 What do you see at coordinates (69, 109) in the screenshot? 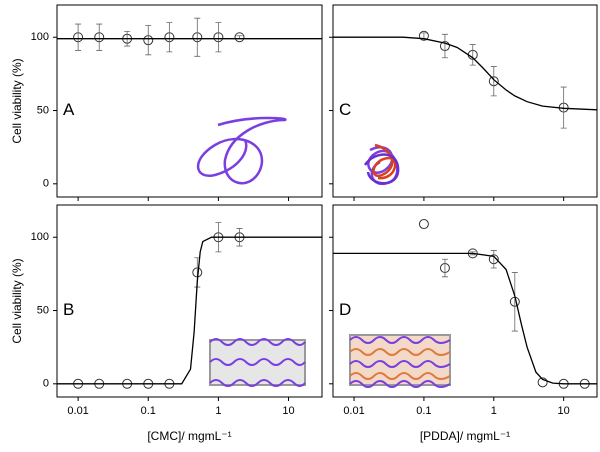
I see `panel-label: A` at bounding box center [69, 109].